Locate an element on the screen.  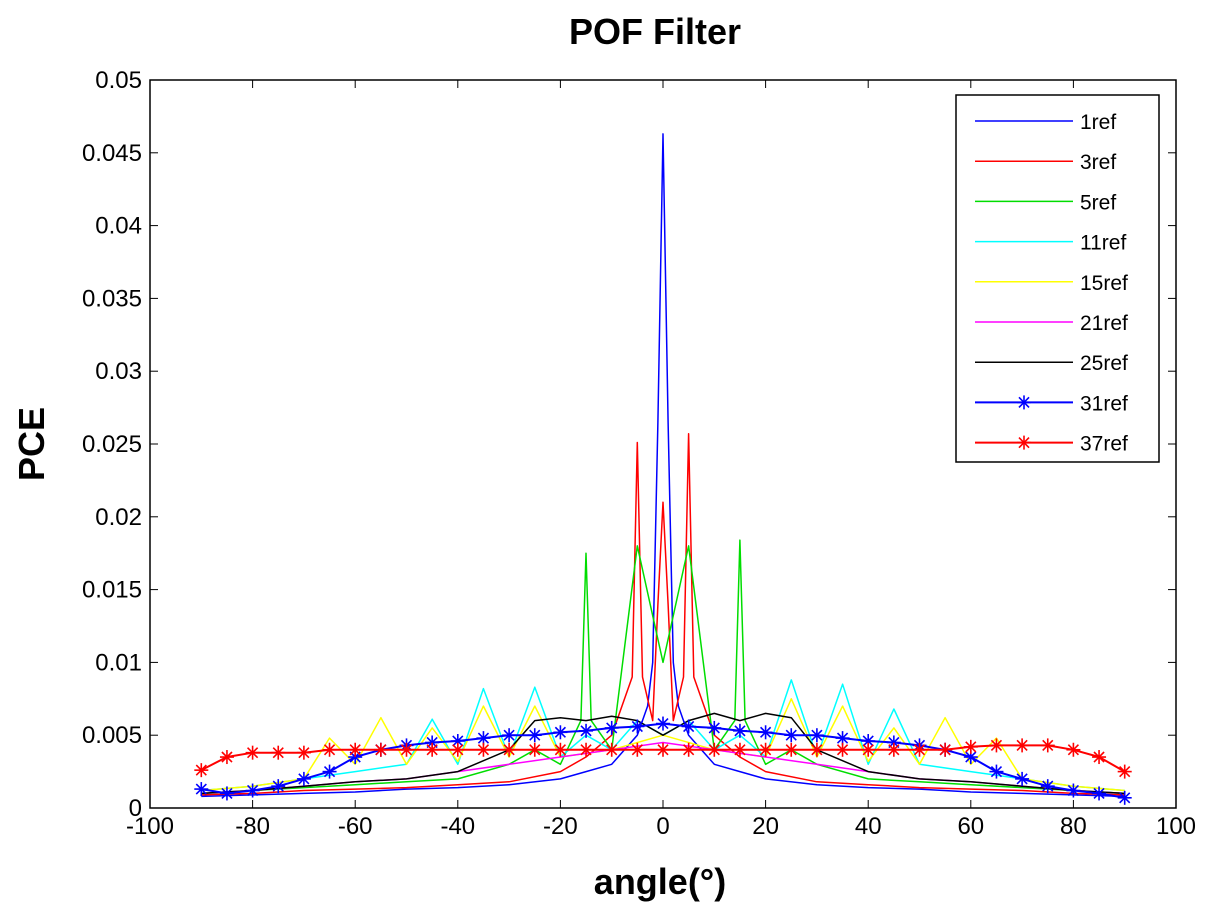
x-tick-label: 80 is located at coordinates (1073, 826).